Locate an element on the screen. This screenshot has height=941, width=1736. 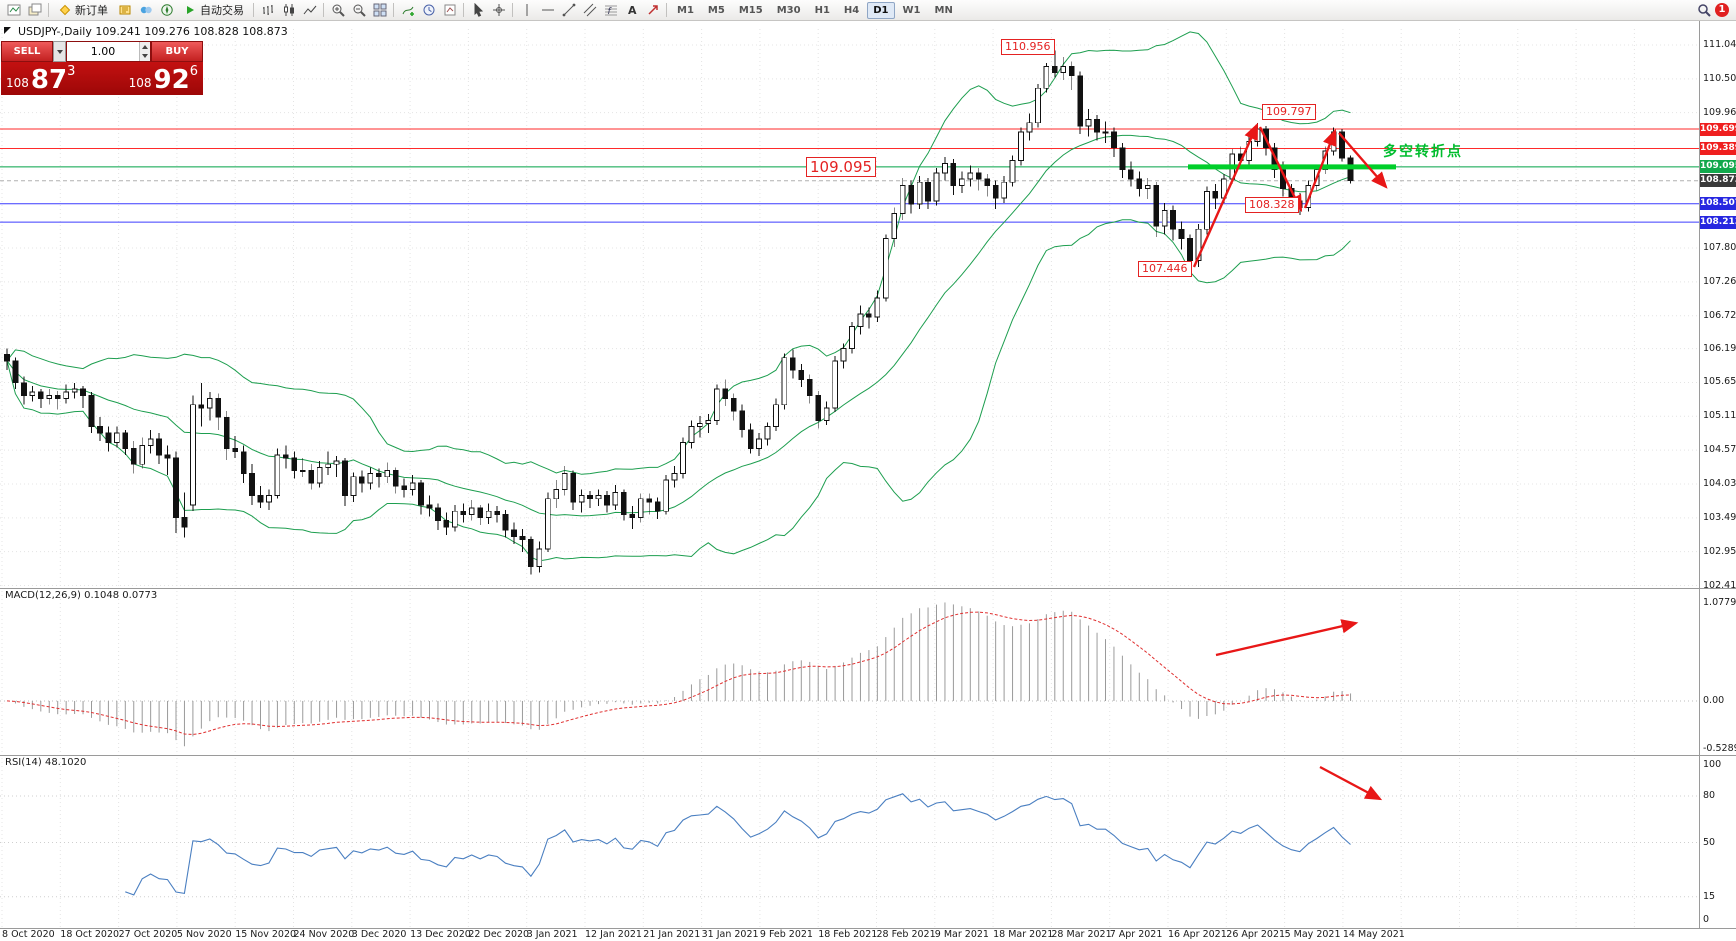
price-label-109.095: 109.095 is located at coordinates (841, 167).